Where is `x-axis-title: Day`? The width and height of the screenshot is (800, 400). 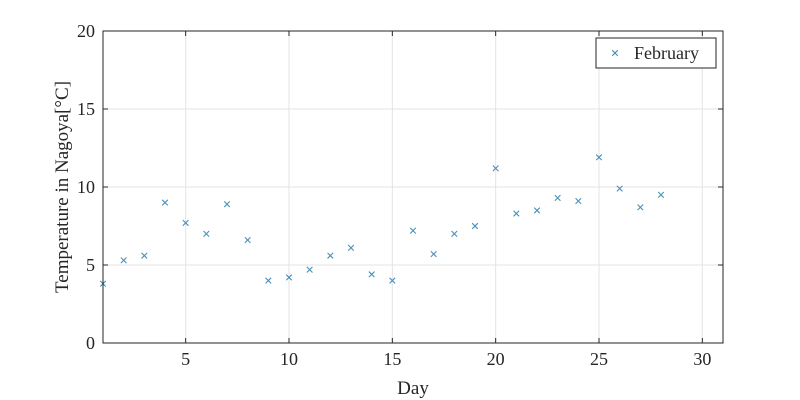 x-axis-title: Day is located at coordinates (413, 388).